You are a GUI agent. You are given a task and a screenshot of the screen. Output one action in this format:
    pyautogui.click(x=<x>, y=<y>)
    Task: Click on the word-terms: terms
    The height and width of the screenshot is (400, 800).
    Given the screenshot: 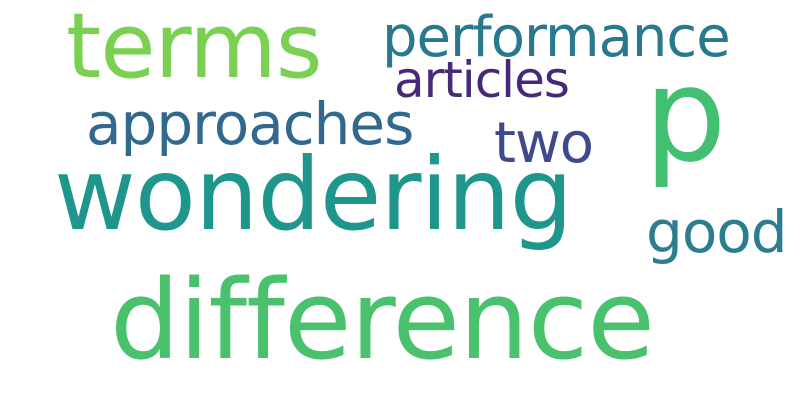 What is the action you would take?
    pyautogui.click(x=194, y=49)
    